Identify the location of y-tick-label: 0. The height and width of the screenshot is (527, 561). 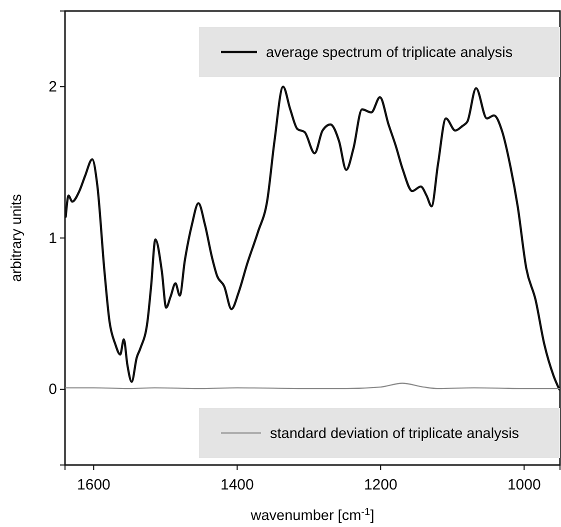
(52, 389).